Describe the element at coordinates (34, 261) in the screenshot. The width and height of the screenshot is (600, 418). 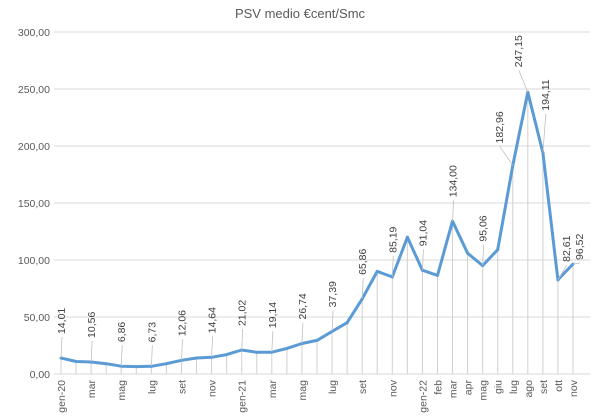
I see `y-tick-label: 100,00` at that location.